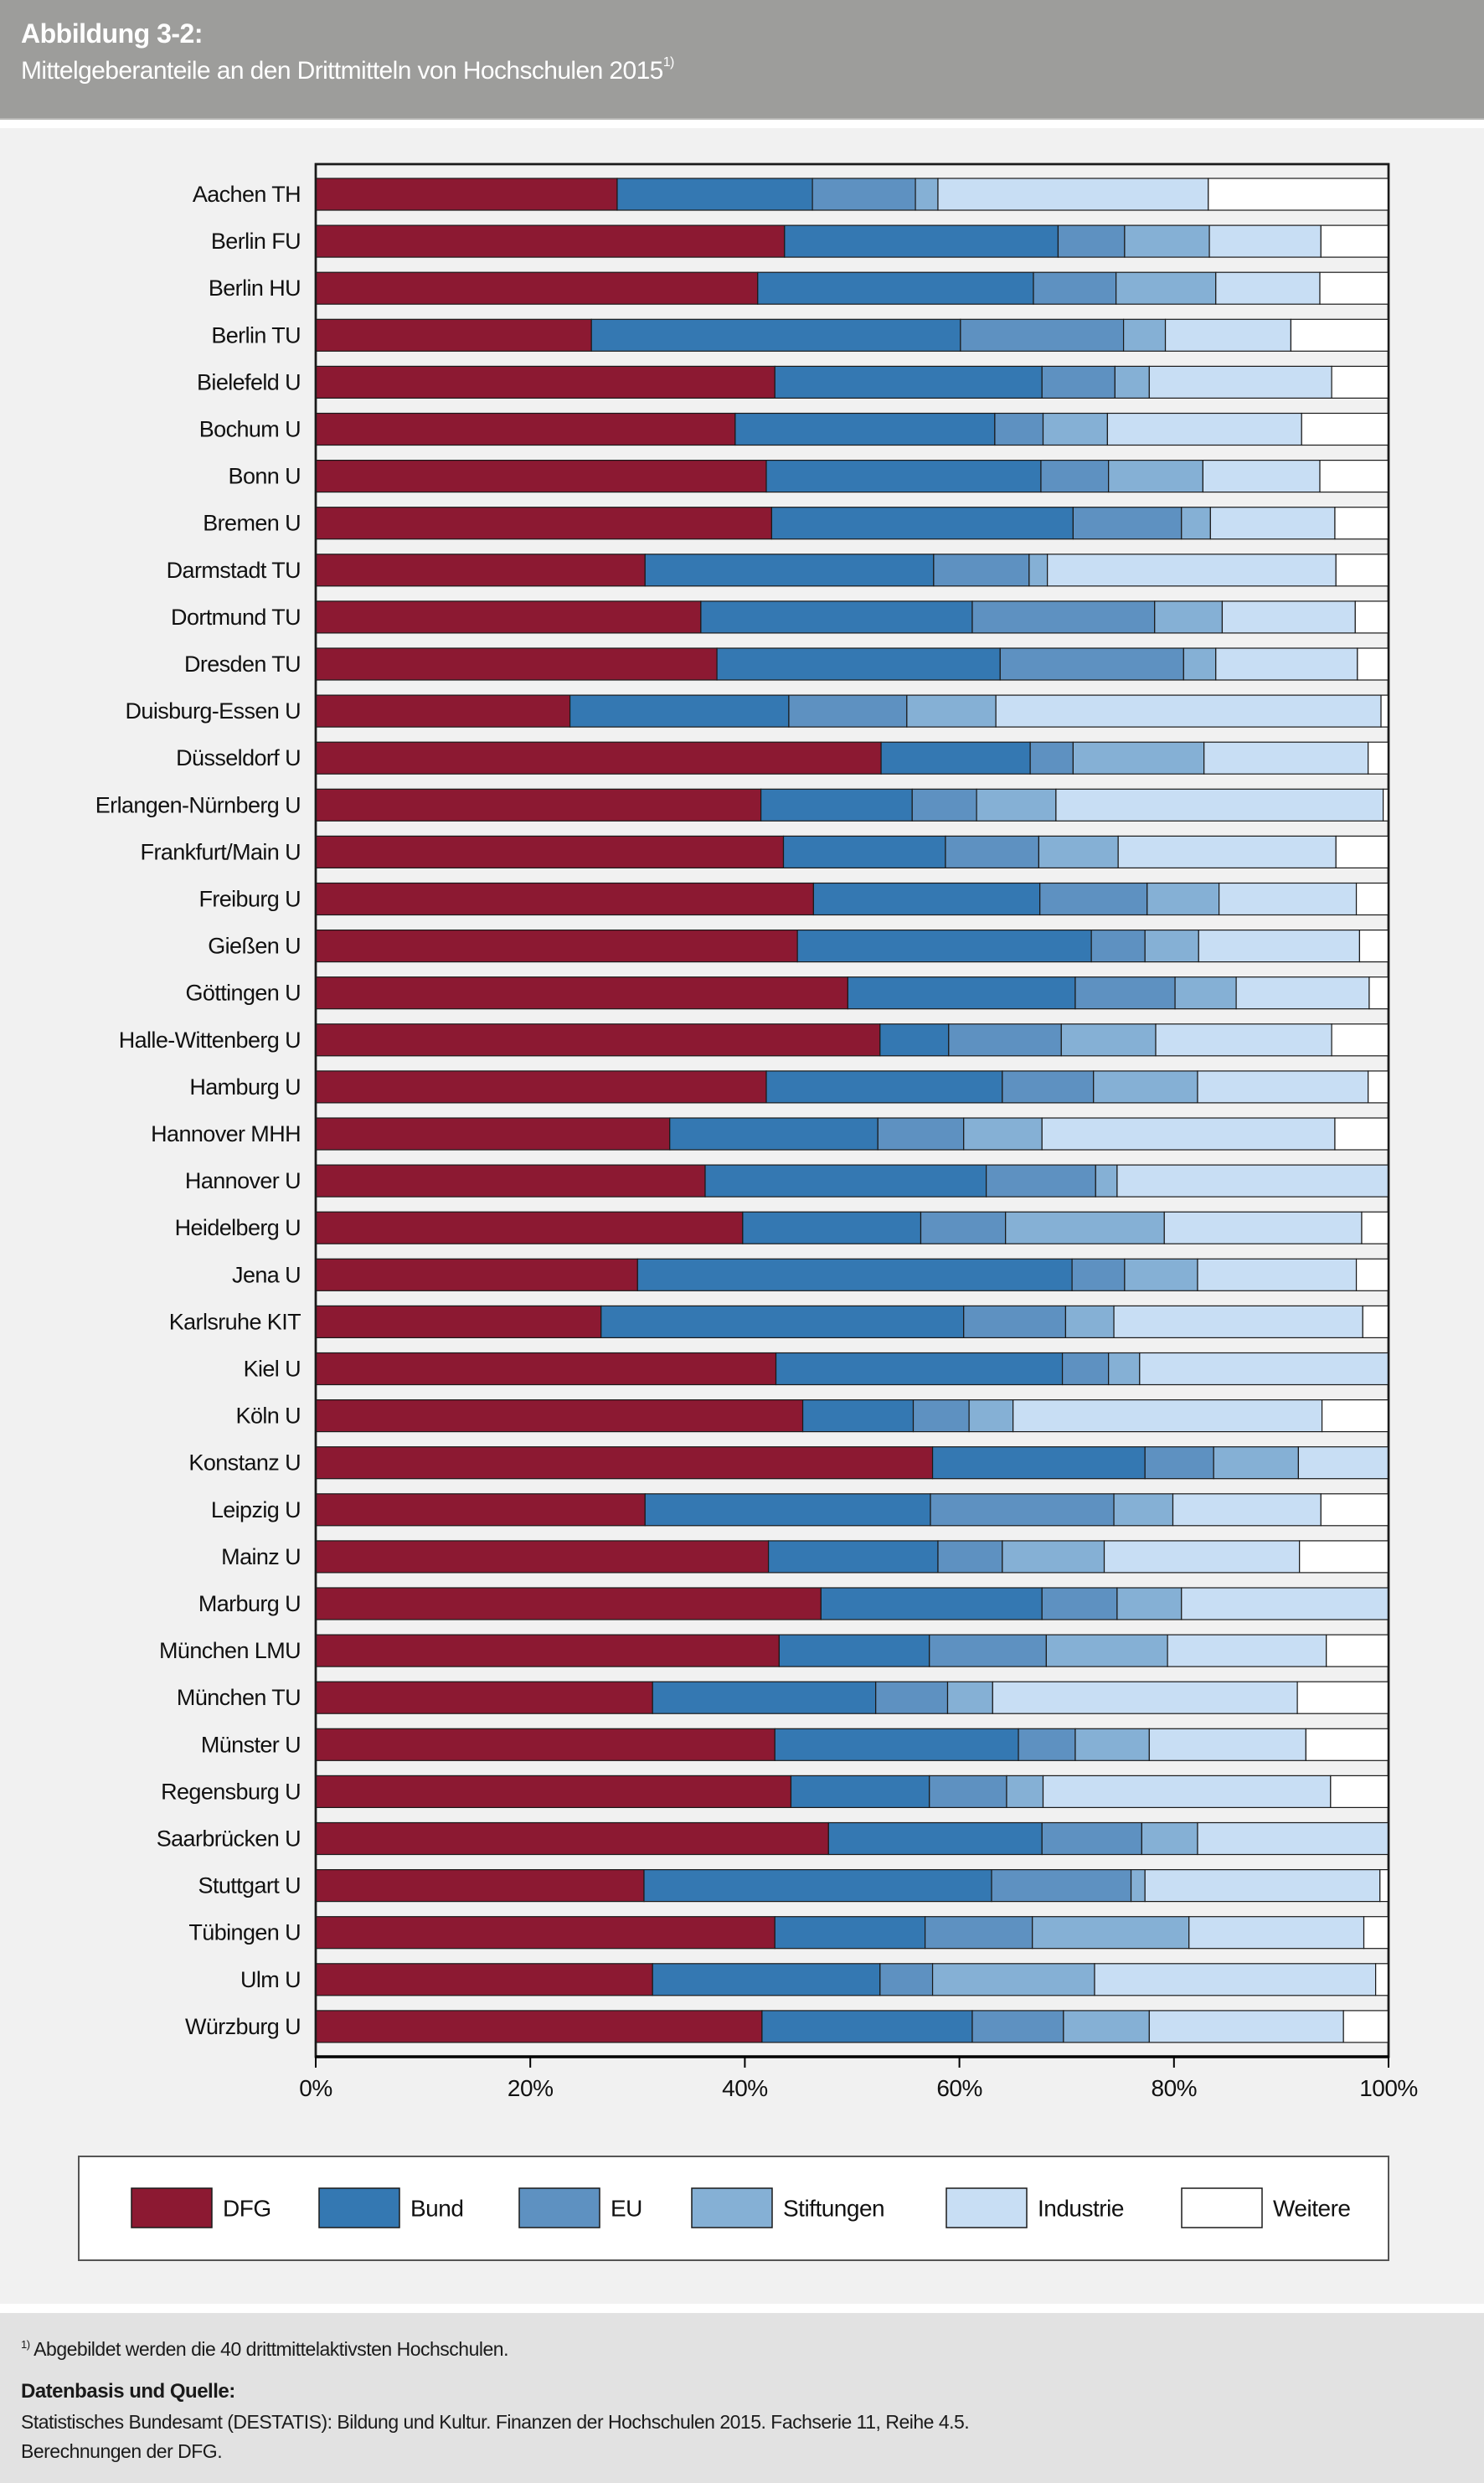 The height and width of the screenshot is (2483, 1484). What do you see at coordinates (1222, 2207) in the screenshot?
I see `legend-swatch-weitere` at bounding box center [1222, 2207].